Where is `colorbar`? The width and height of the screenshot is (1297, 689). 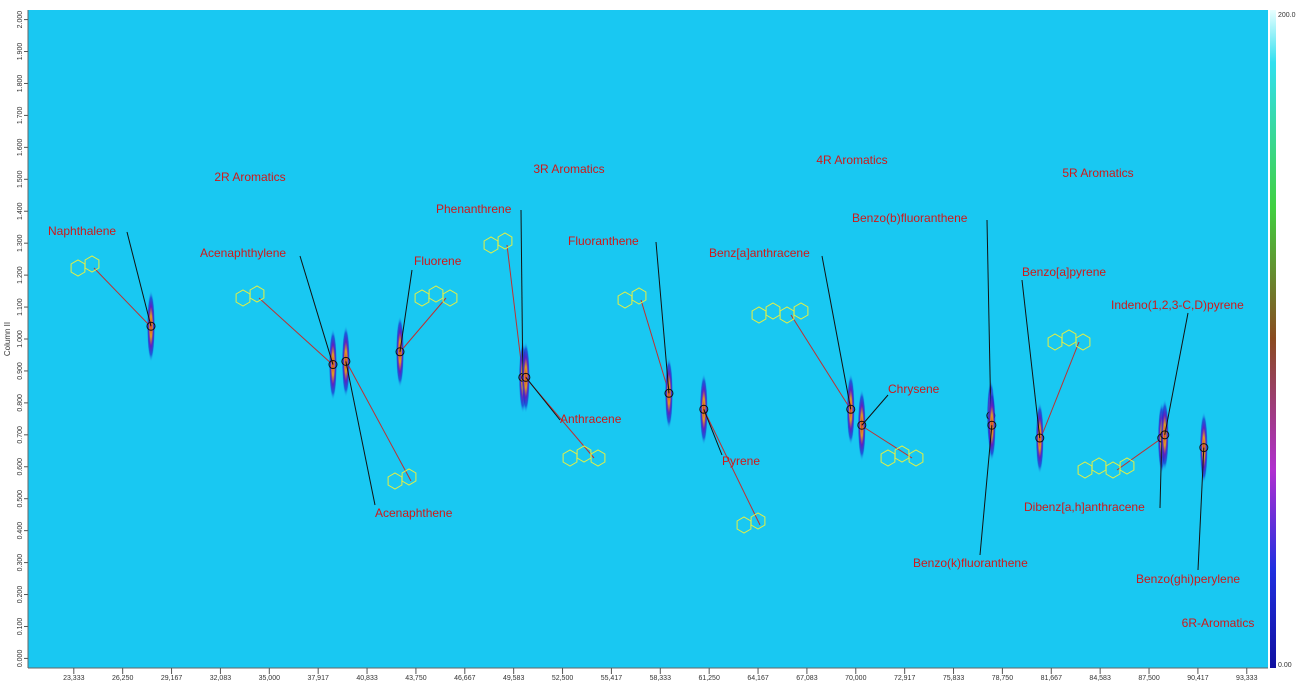
colorbar is located at coordinates (1273, 339).